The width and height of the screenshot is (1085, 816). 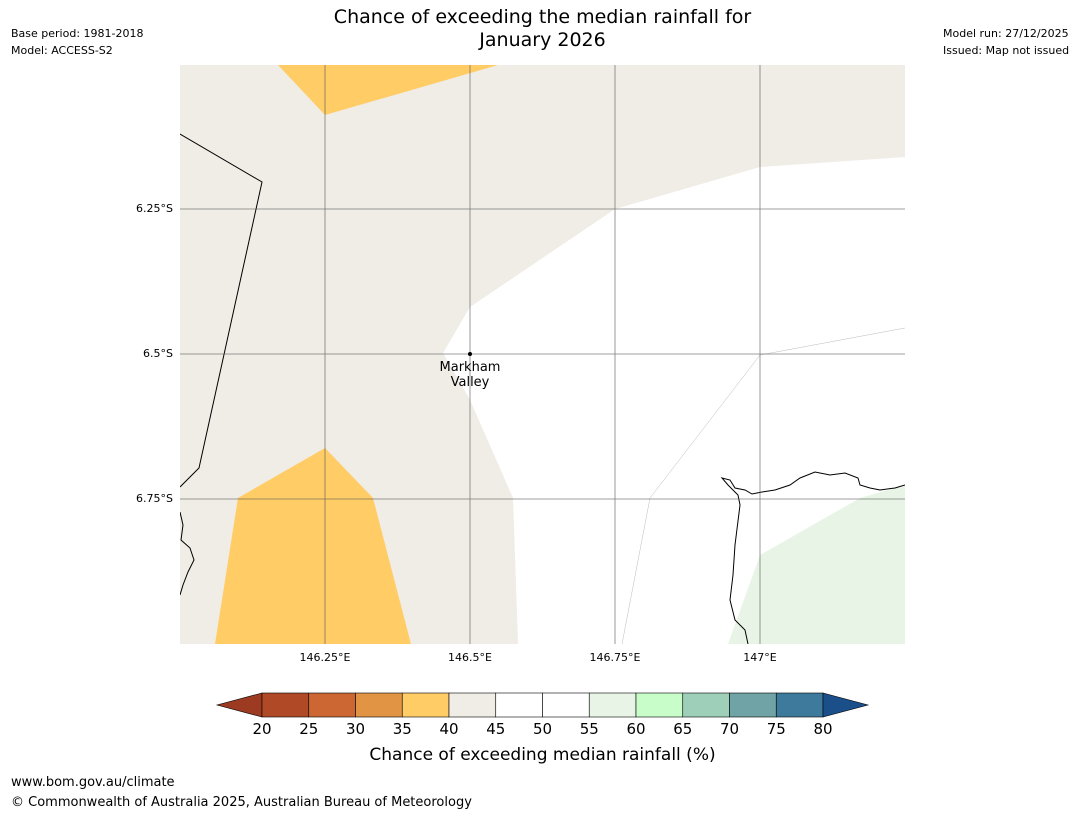 I want to click on colorbar-extend-high, so click(x=846, y=705).